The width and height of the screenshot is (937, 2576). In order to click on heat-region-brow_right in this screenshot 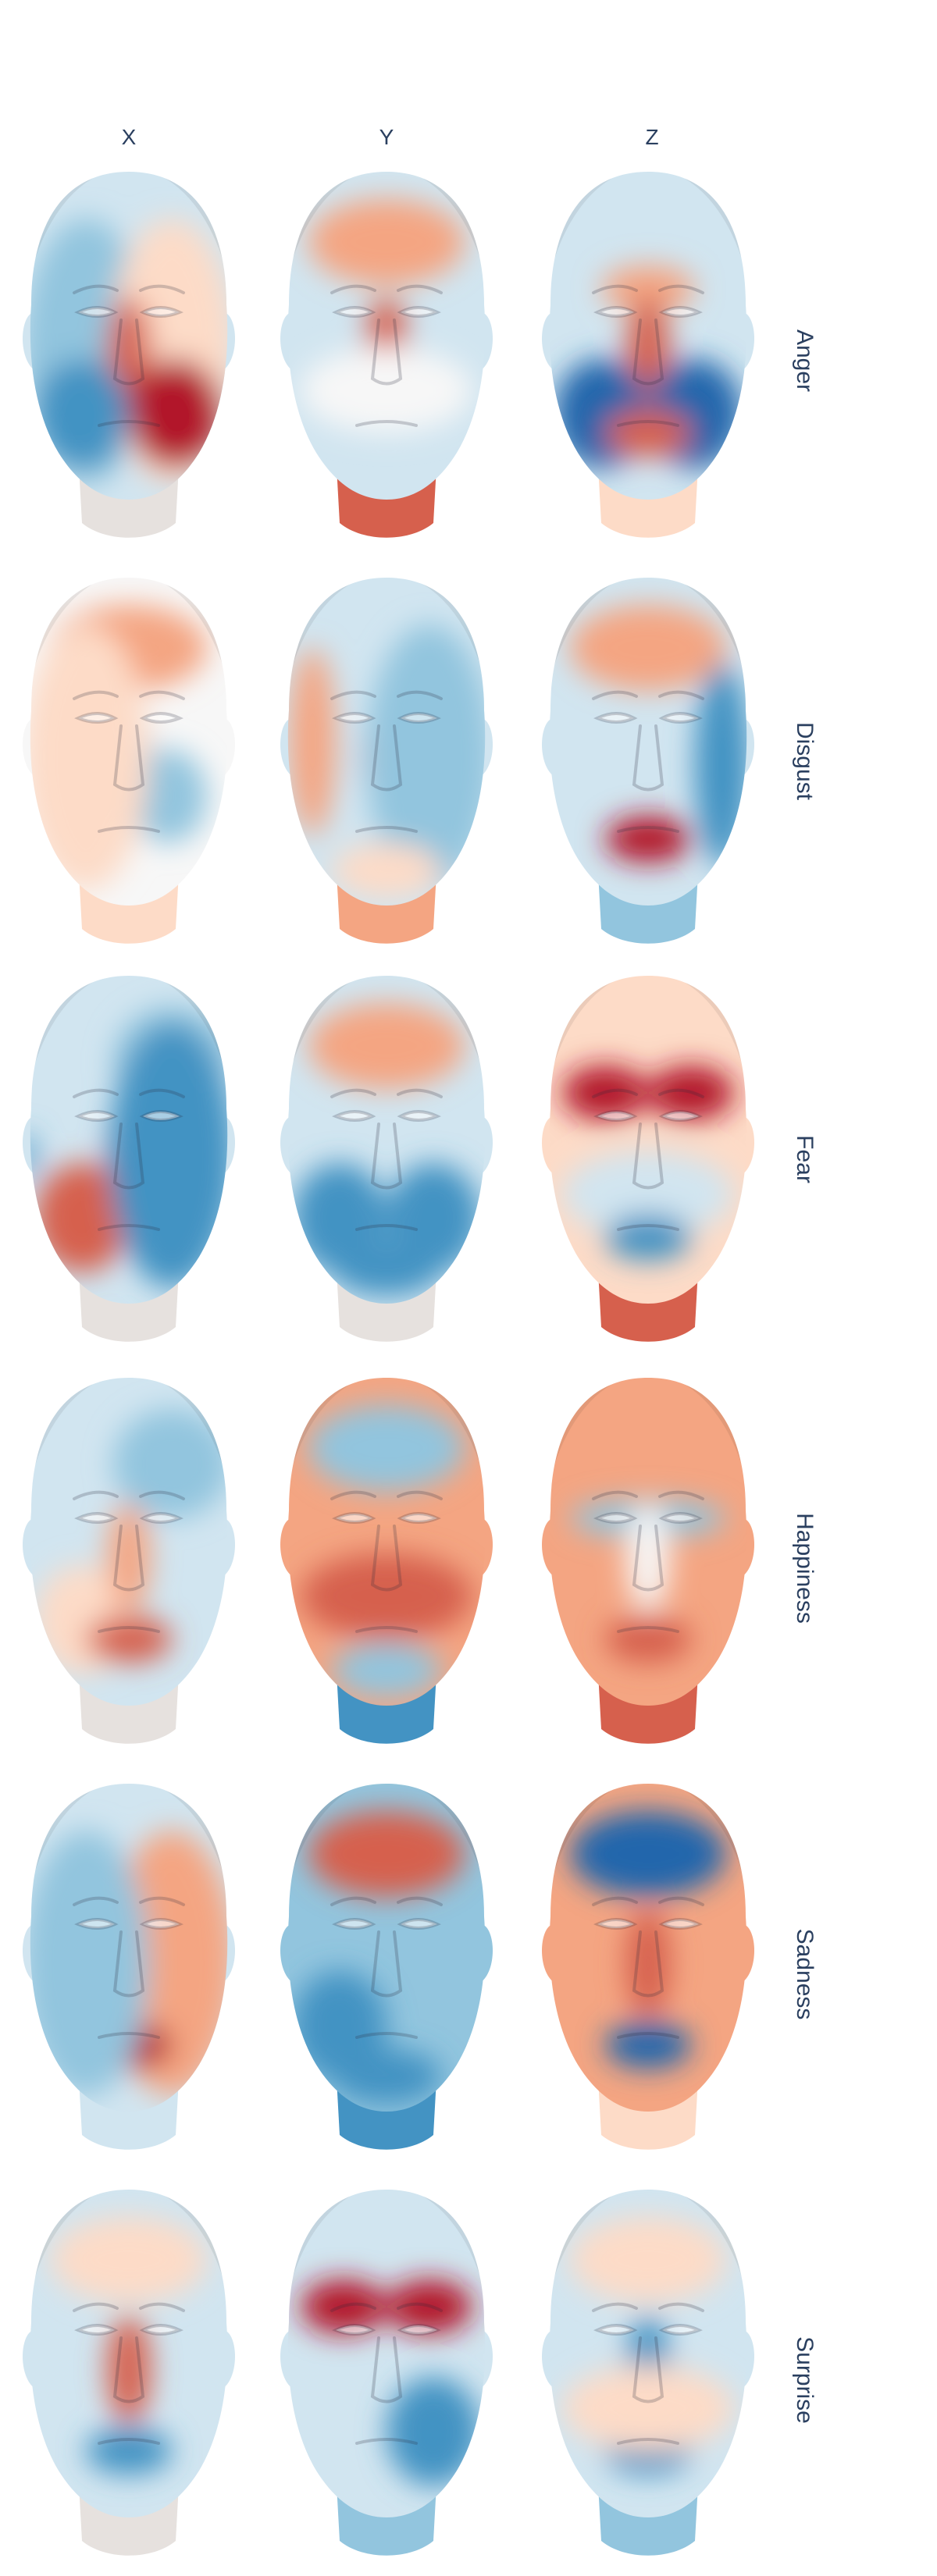, I will do `click(691, 1093)`.